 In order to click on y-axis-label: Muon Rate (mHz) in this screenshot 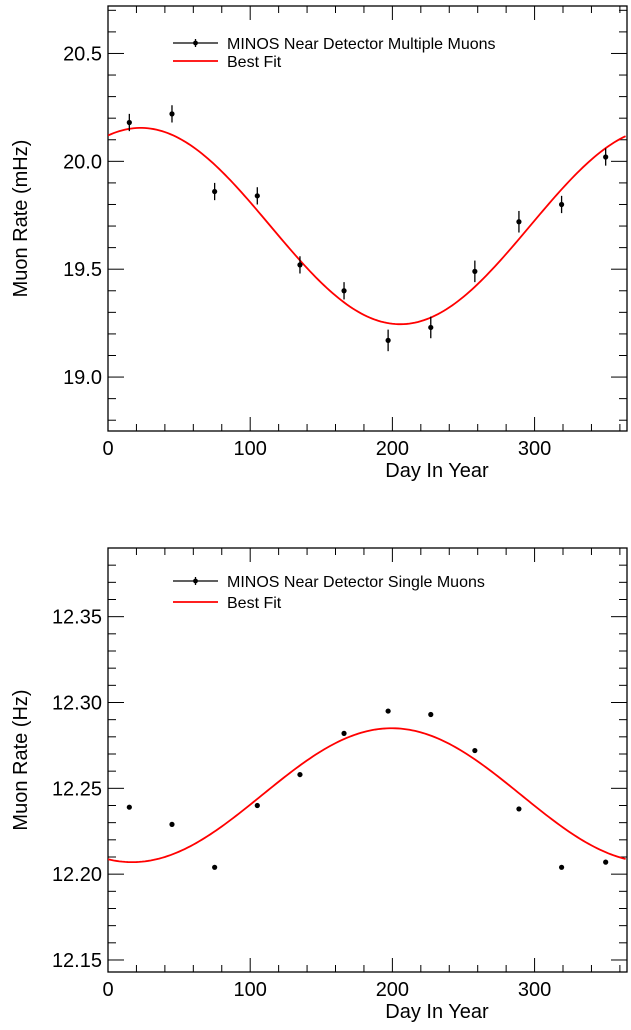, I will do `click(21, 219)`.